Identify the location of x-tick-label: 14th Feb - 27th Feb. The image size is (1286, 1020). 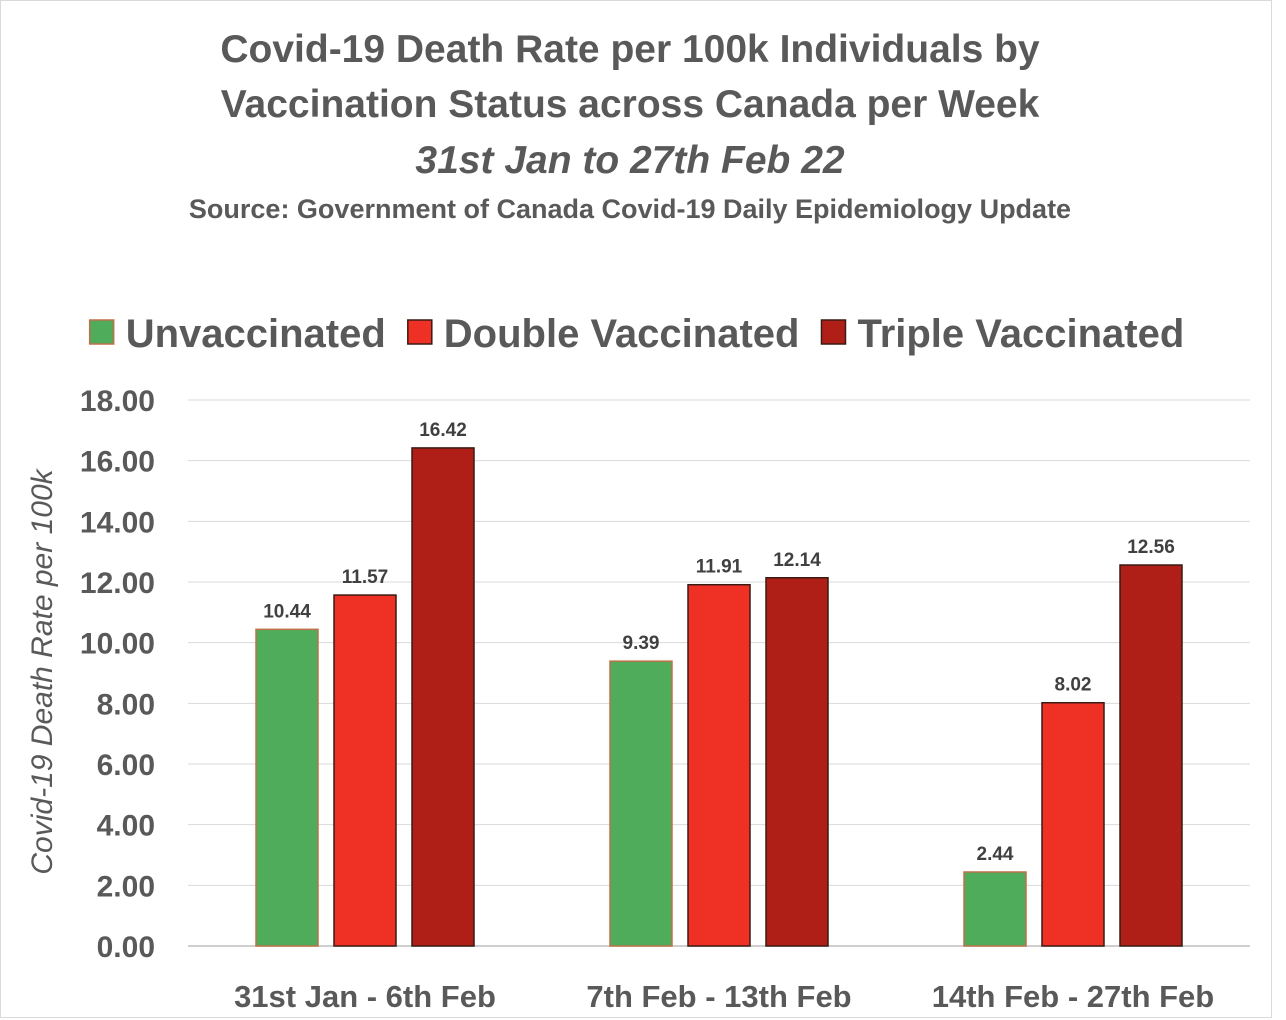
(1073, 996).